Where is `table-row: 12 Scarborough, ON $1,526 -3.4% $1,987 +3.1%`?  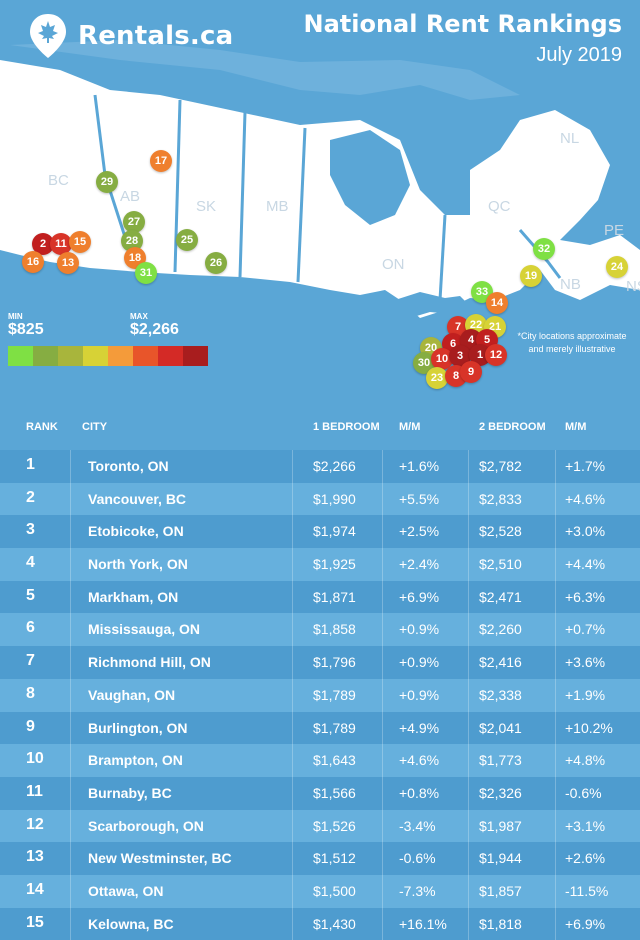 table-row: 12 Scarborough, ON $1,526 -3.4% $1,987 +3.1% is located at coordinates (320, 826).